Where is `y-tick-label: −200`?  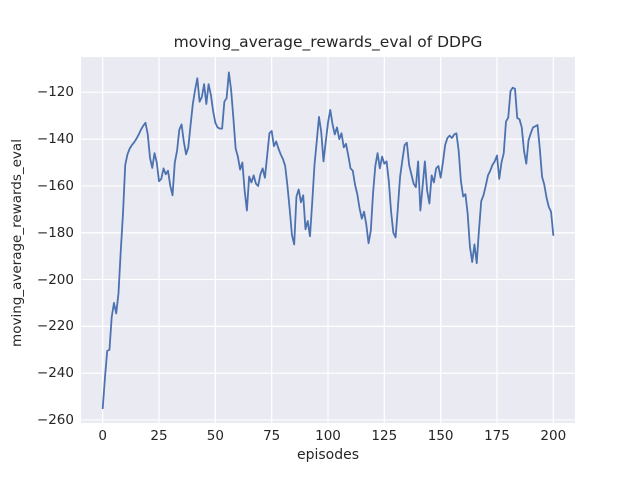
y-tick-label: −200 is located at coordinates (55, 279).